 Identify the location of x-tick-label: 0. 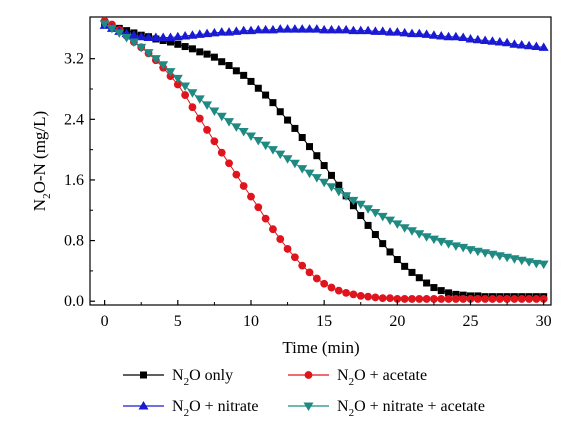
(105, 321).